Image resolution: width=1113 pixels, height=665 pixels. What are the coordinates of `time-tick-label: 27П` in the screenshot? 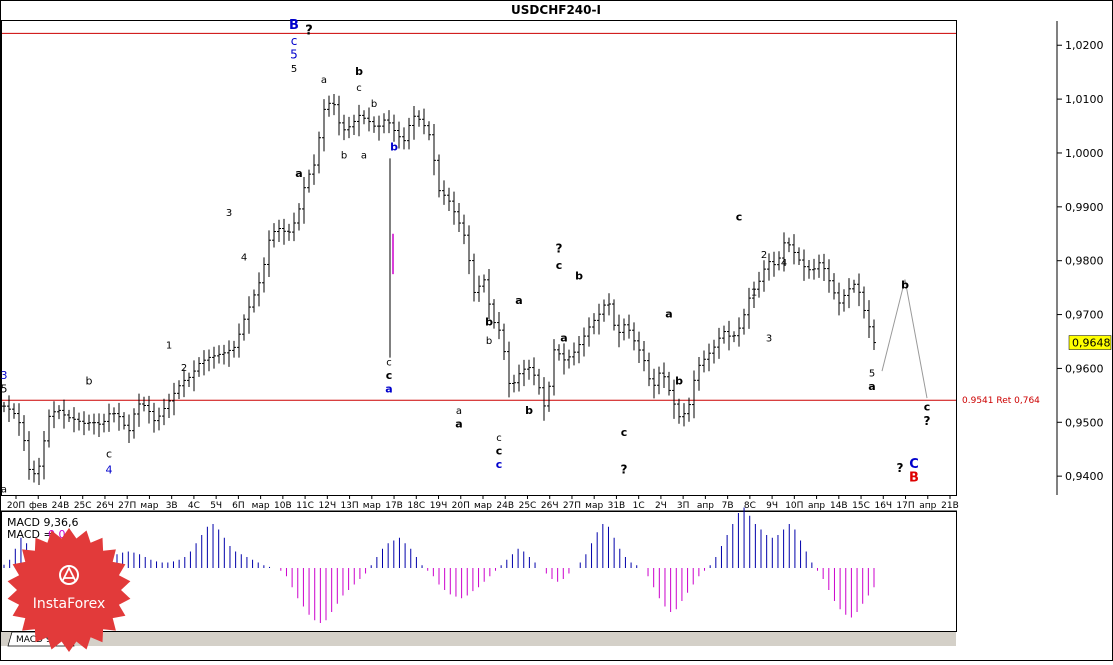 It's located at (127, 506).